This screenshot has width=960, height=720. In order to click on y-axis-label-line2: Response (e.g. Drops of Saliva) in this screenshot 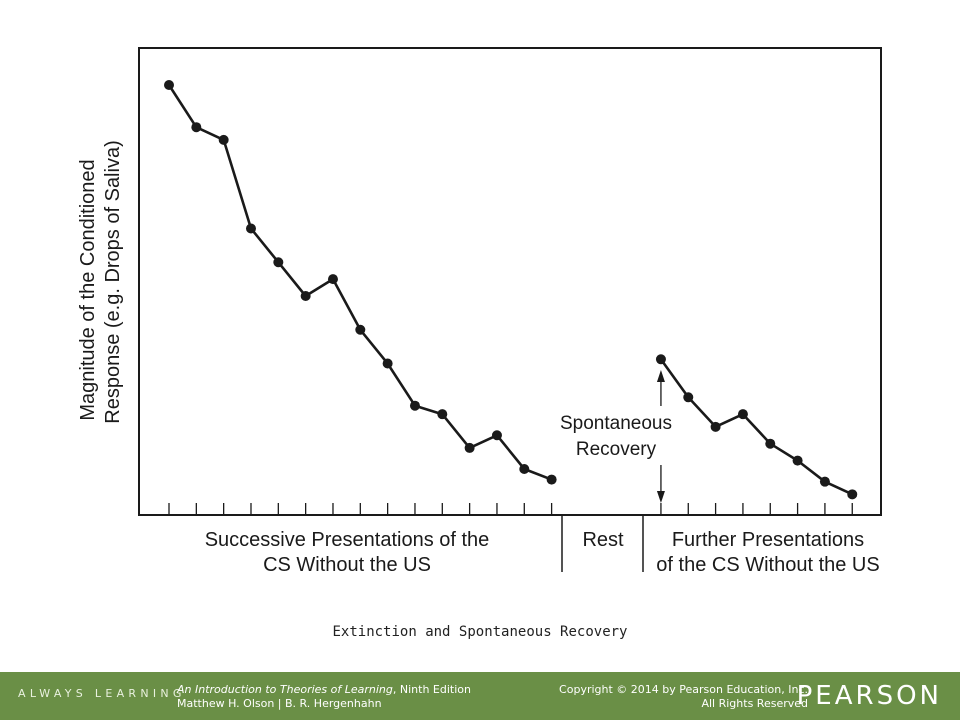, I will do `click(113, 281)`.